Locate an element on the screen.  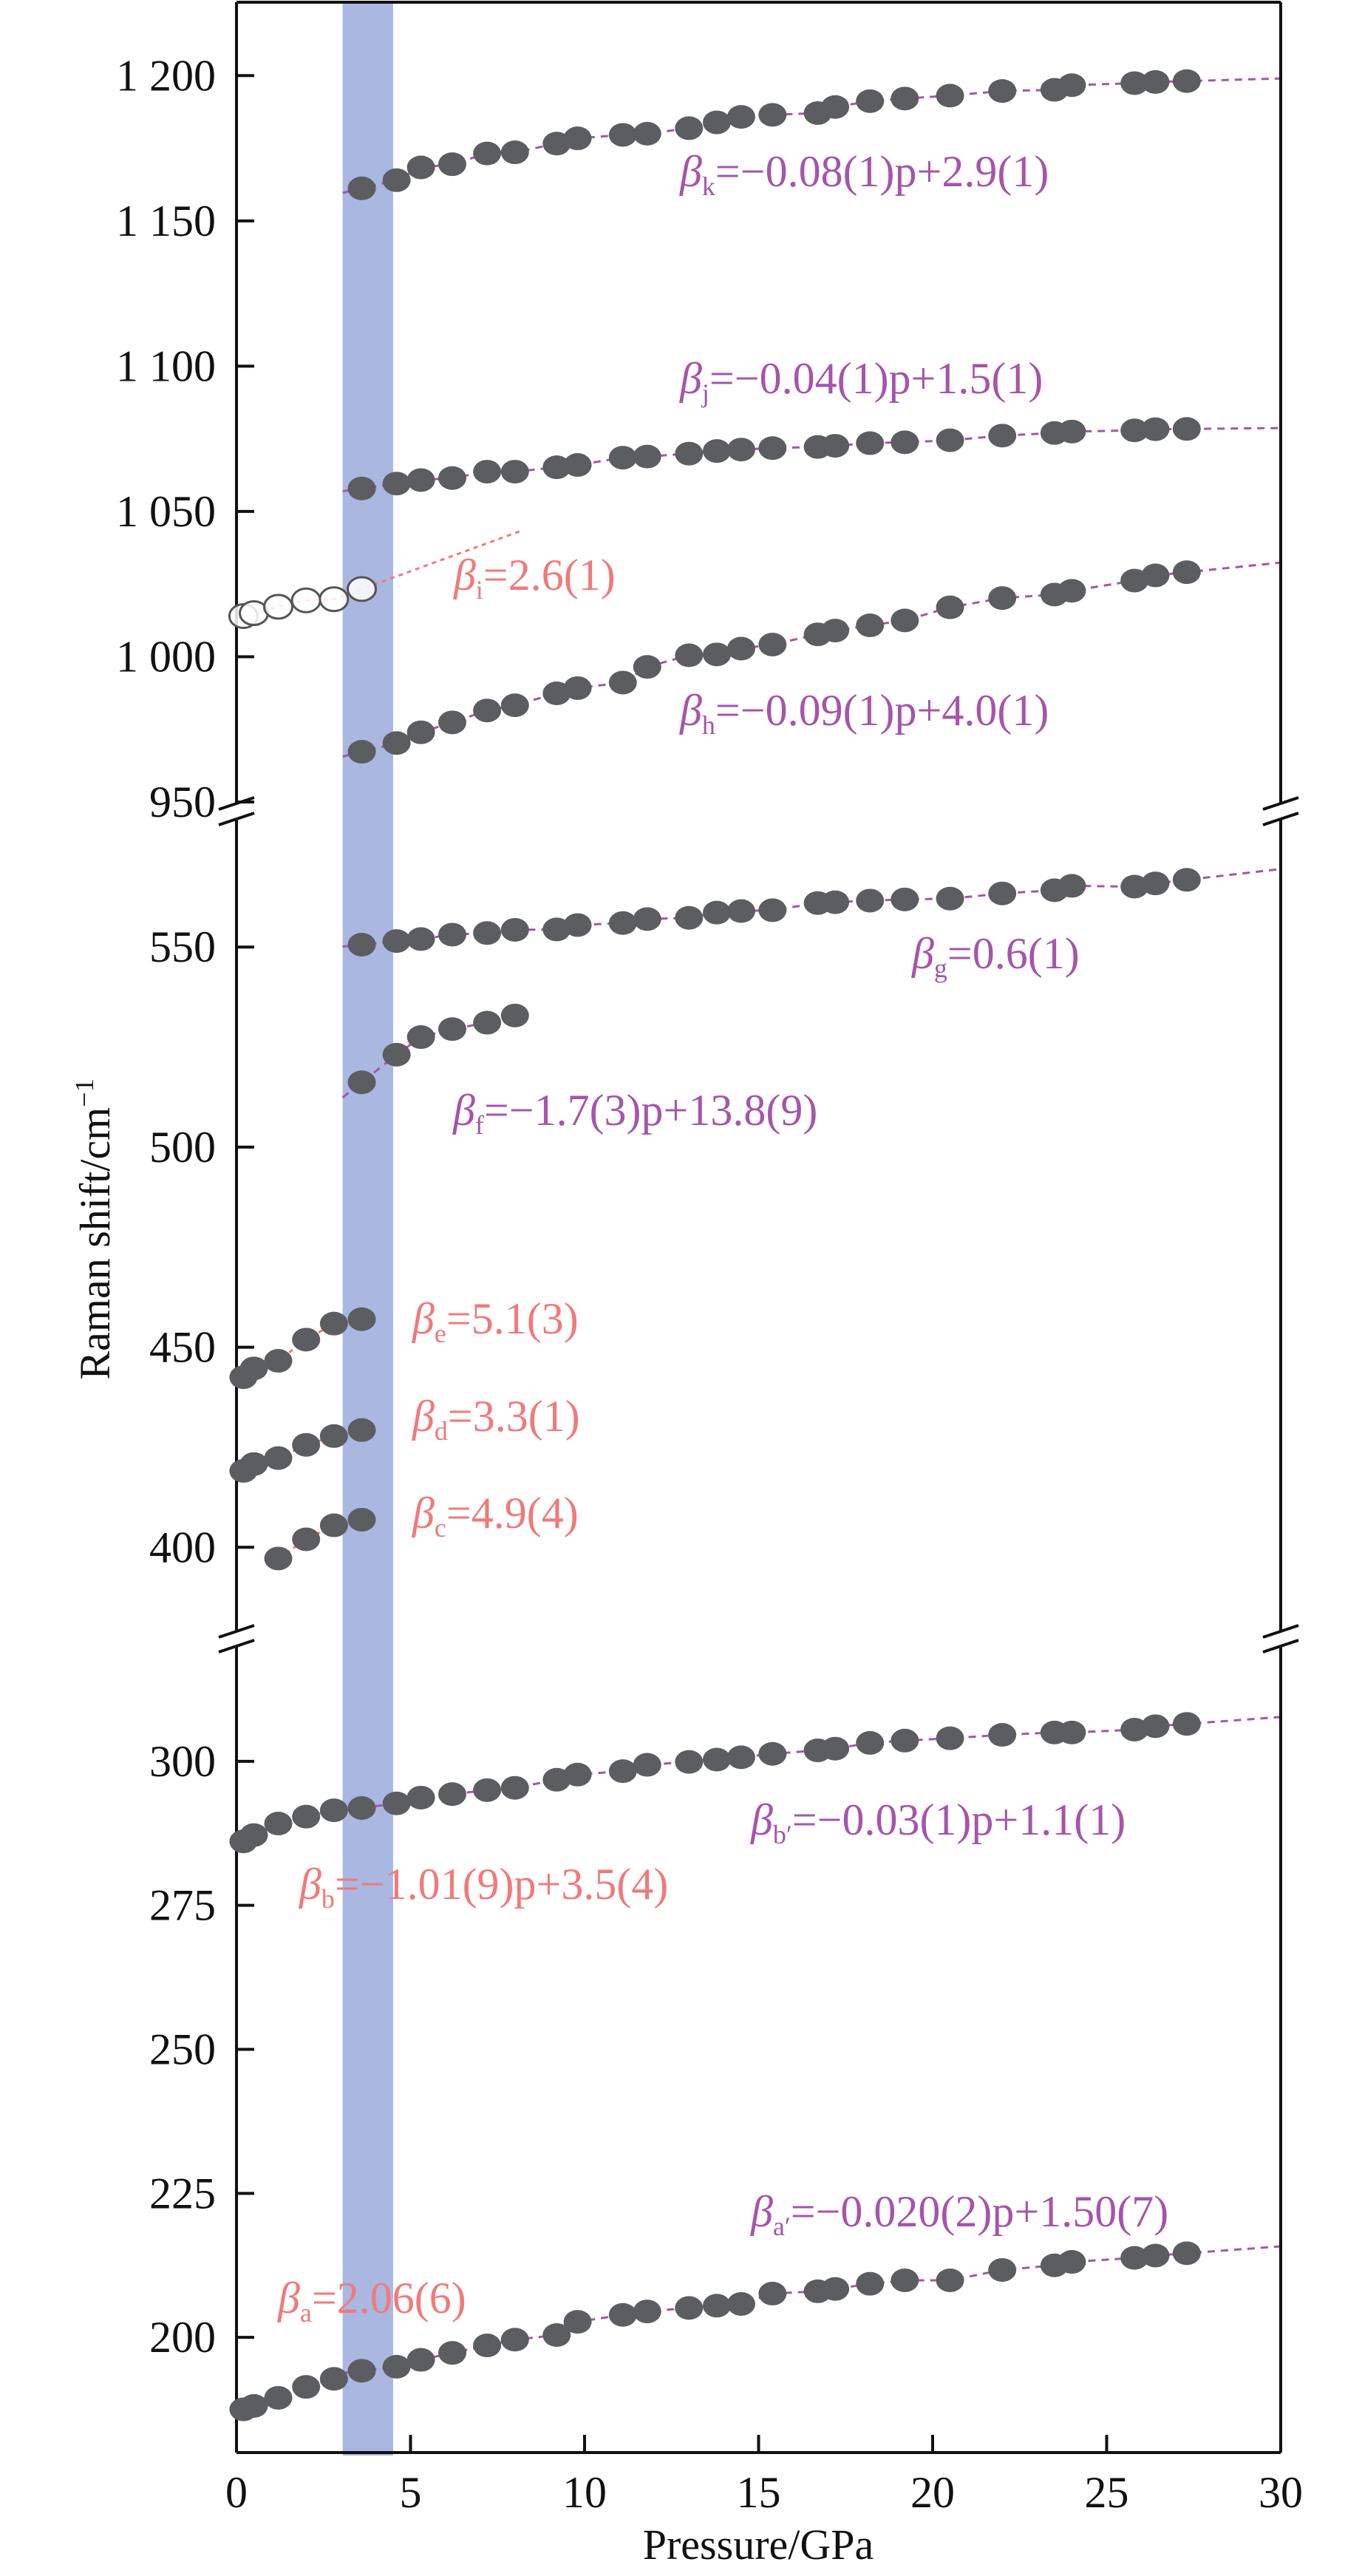
highlight-band-layer is located at coordinates (367, 1229).